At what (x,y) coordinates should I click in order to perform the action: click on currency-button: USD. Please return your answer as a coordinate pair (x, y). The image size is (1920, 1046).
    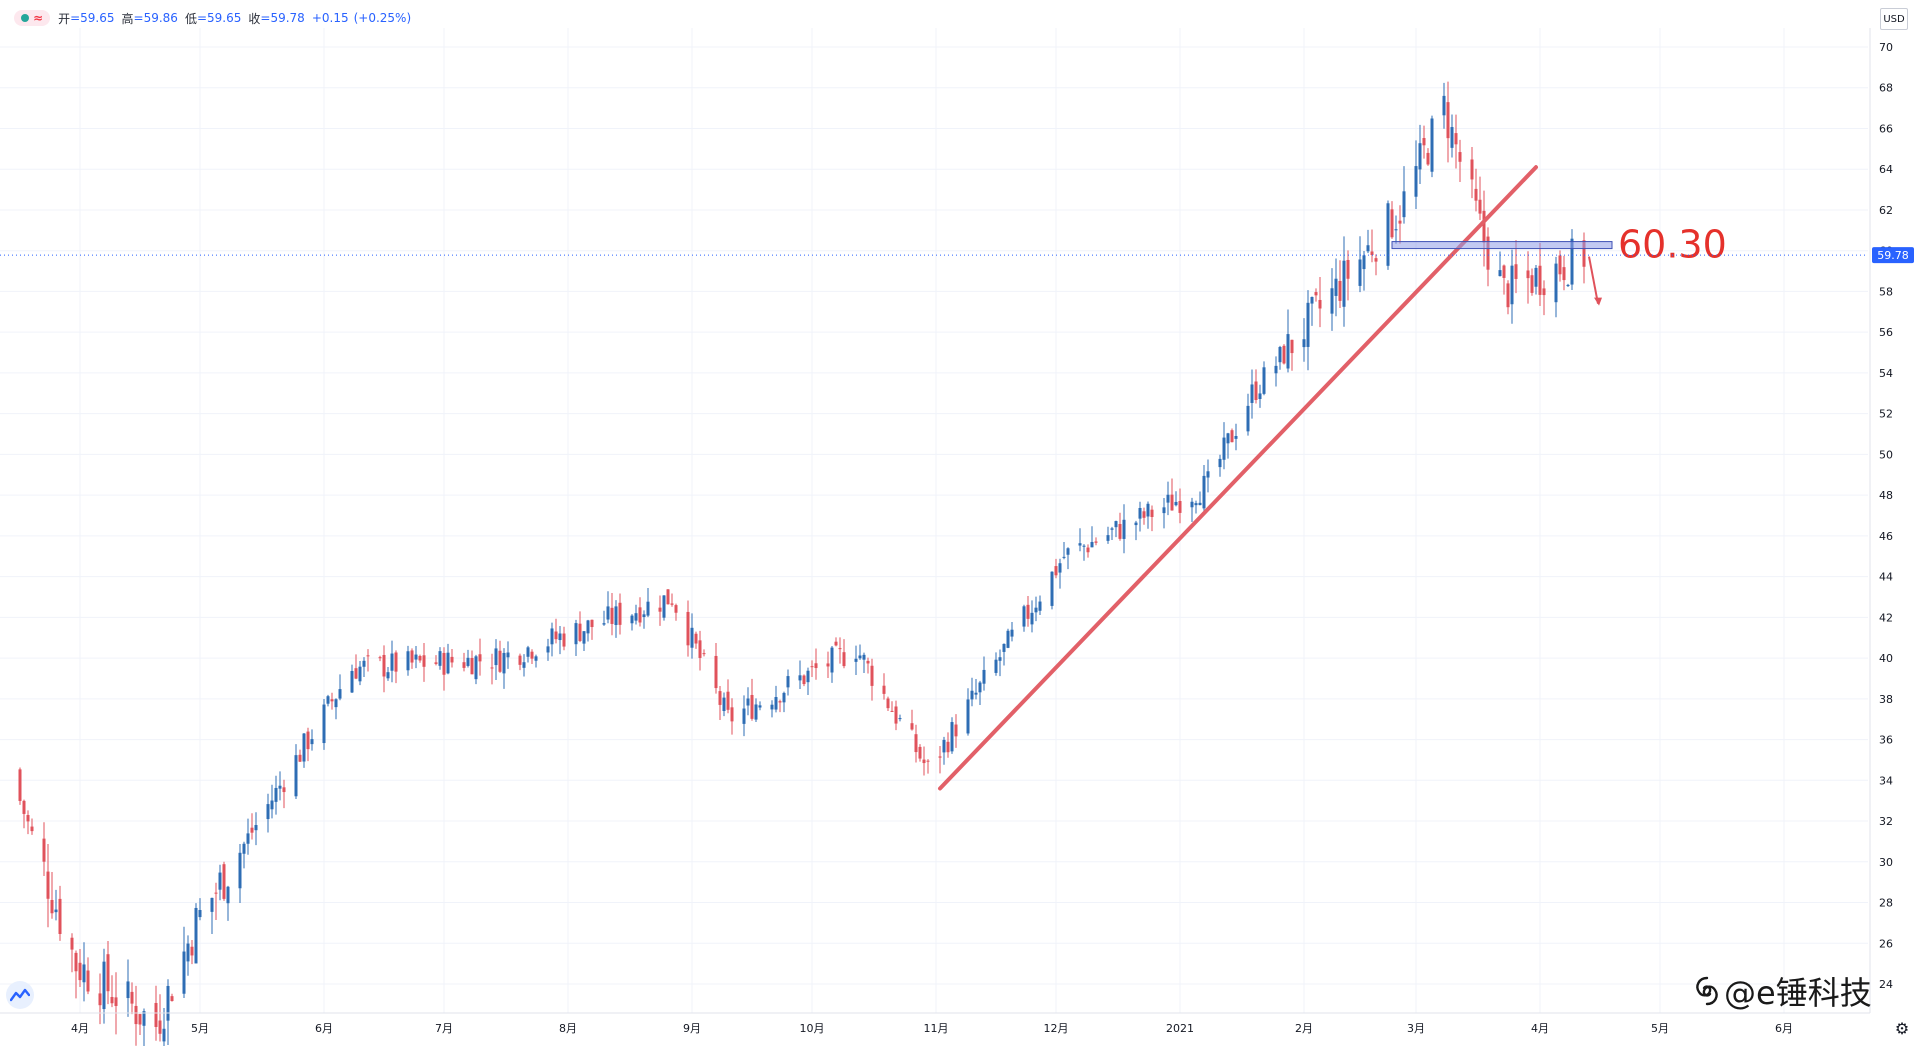
    Looking at the image, I should click on (1894, 19).